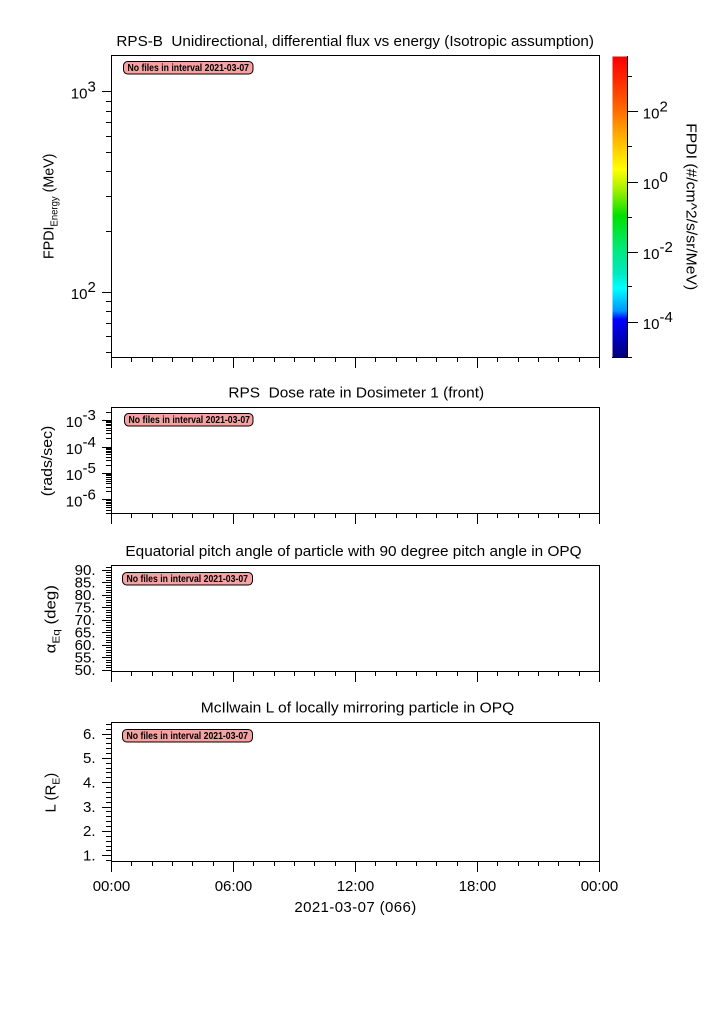 The image size is (725, 1019). What do you see at coordinates (89, 856) in the screenshot?
I see `svg-text: 1.` at bounding box center [89, 856].